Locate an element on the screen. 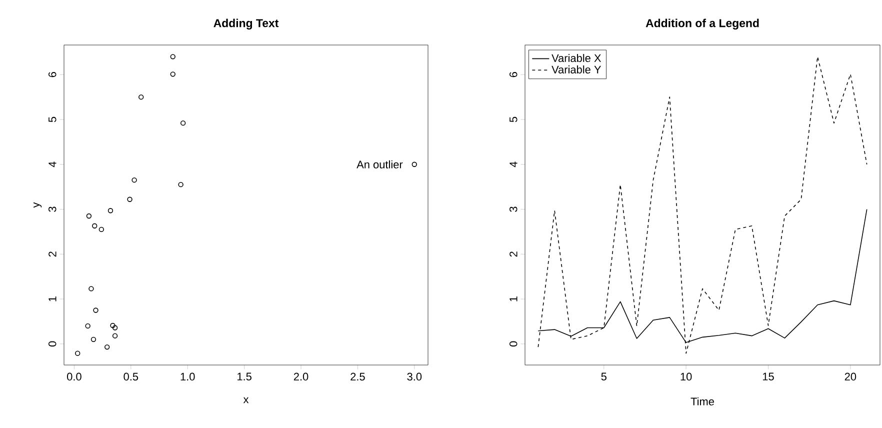 The height and width of the screenshot is (428, 882). x-tick-label: 1.0 is located at coordinates (187, 376).